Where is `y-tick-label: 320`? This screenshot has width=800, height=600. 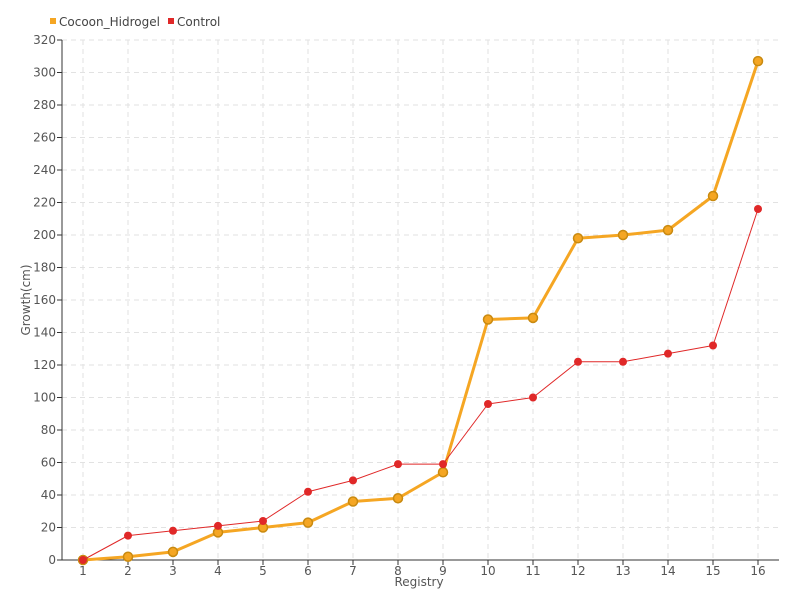 y-tick-label: 320 is located at coordinates (44, 40).